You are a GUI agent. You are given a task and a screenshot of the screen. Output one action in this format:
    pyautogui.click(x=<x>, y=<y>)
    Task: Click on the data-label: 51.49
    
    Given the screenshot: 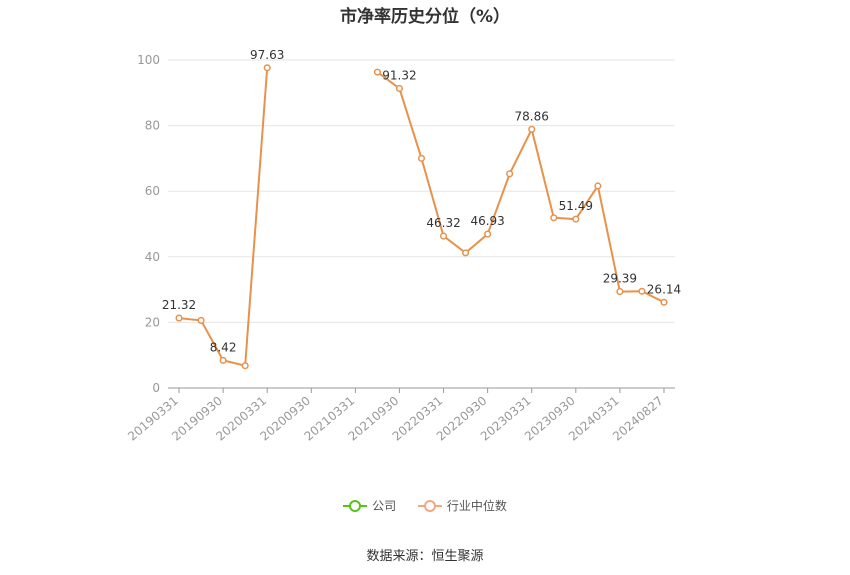 What is the action you would take?
    pyautogui.click(x=576, y=206)
    